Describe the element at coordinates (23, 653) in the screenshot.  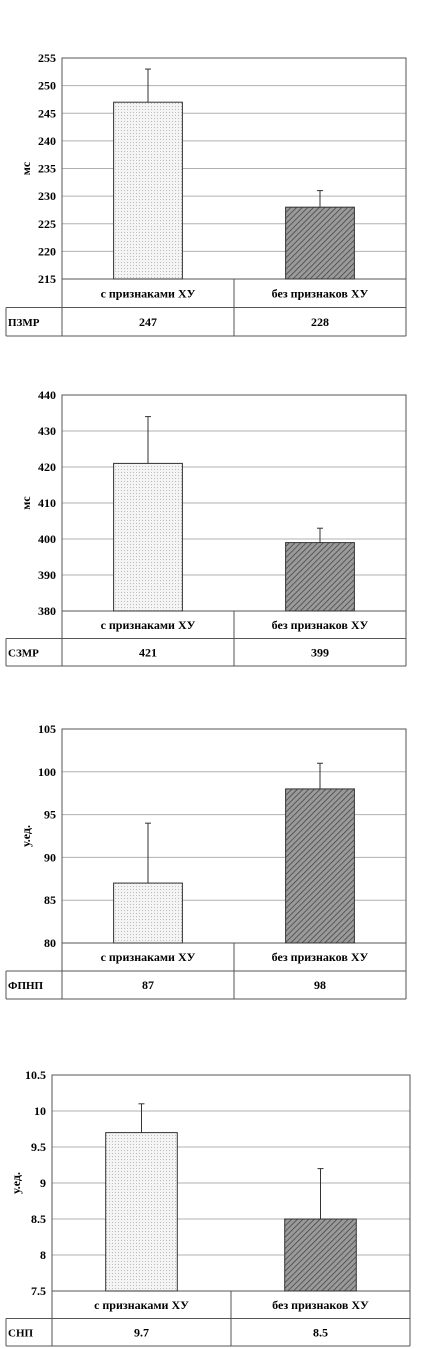
I see `table-row-label: СЗМР` at that location.